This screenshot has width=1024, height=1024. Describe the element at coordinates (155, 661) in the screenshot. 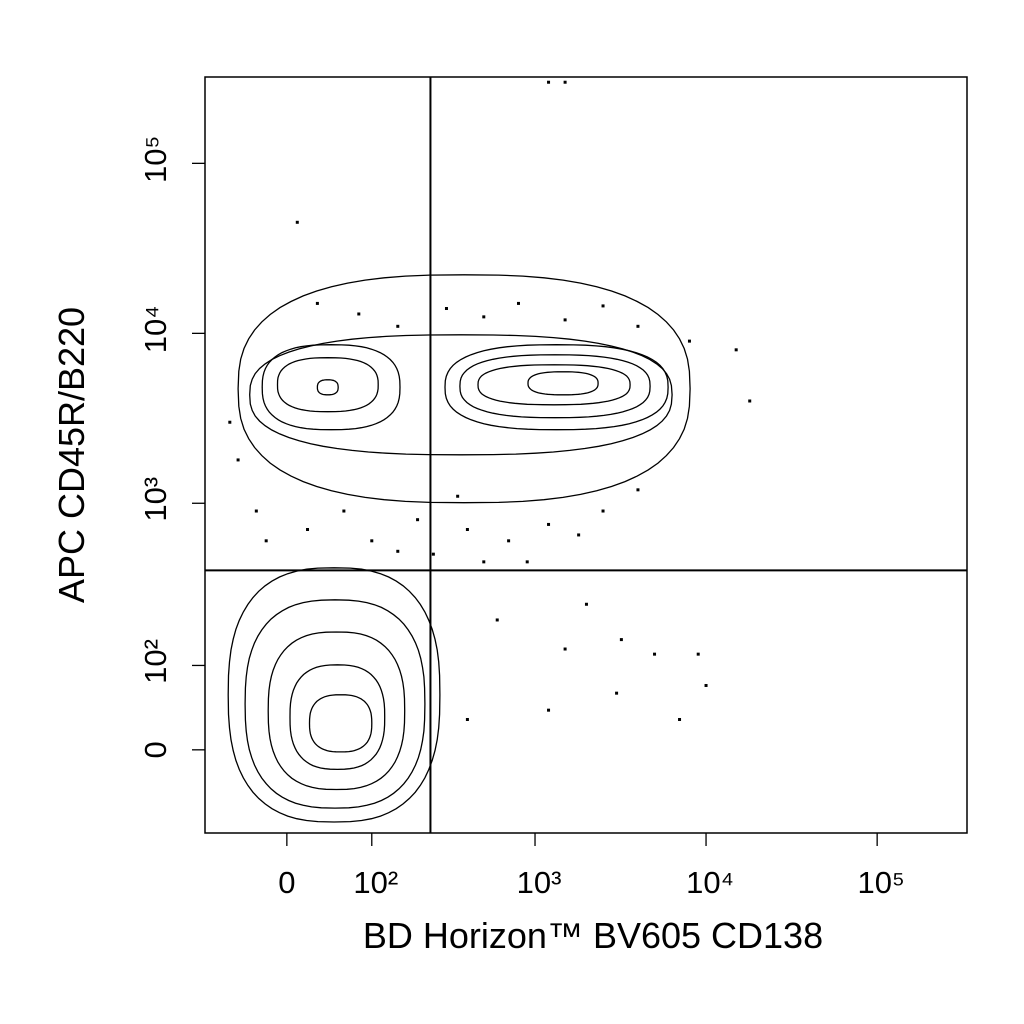

I see `y-tick-label: 10²` at that location.